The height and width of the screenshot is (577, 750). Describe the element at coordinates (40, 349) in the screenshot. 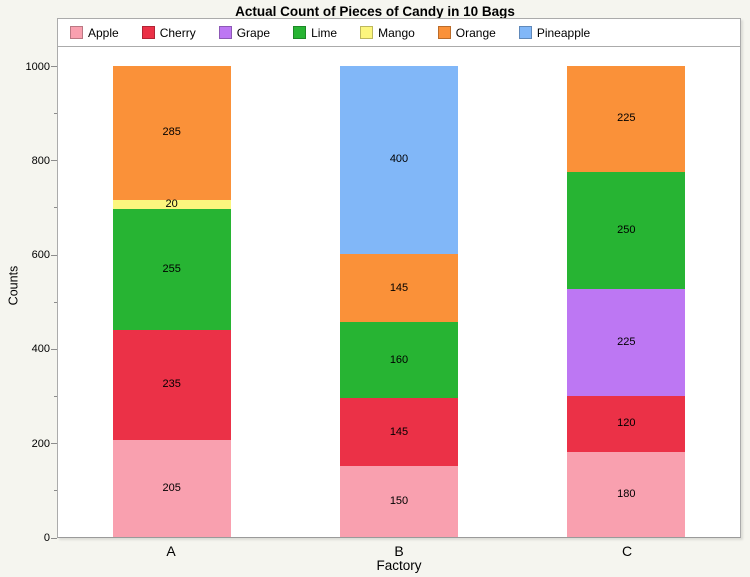

I see `y-tick-label-400: 400` at that location.